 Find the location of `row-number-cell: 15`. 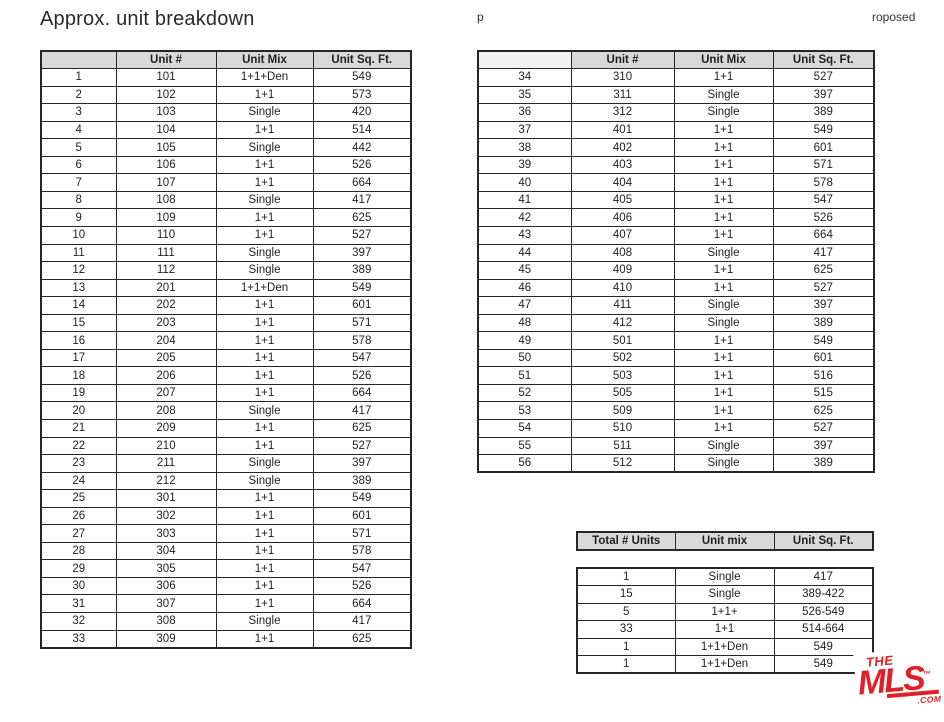

row-number-cell: 15 is located at coordinates (78, 323).